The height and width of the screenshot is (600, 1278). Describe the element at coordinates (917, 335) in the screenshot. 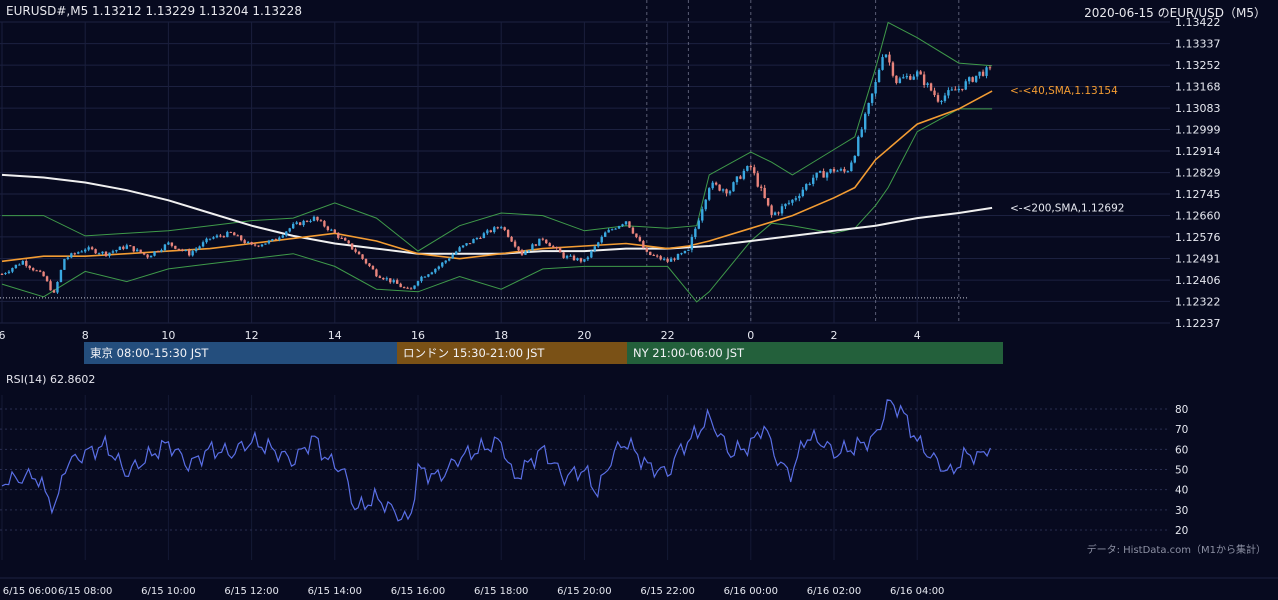

I see `price-x-tick-label: 4` at that location.